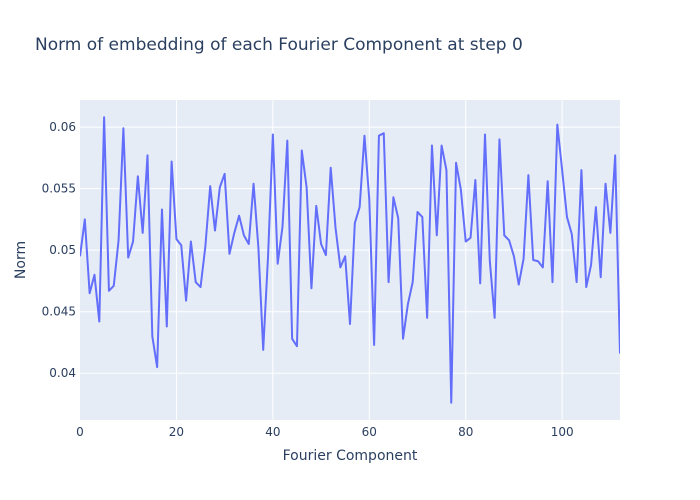  What do you see at coordinates (62, 127) in the screenshot?
I see `y-tick-label: 0.06` at bounding box center [62, 127].